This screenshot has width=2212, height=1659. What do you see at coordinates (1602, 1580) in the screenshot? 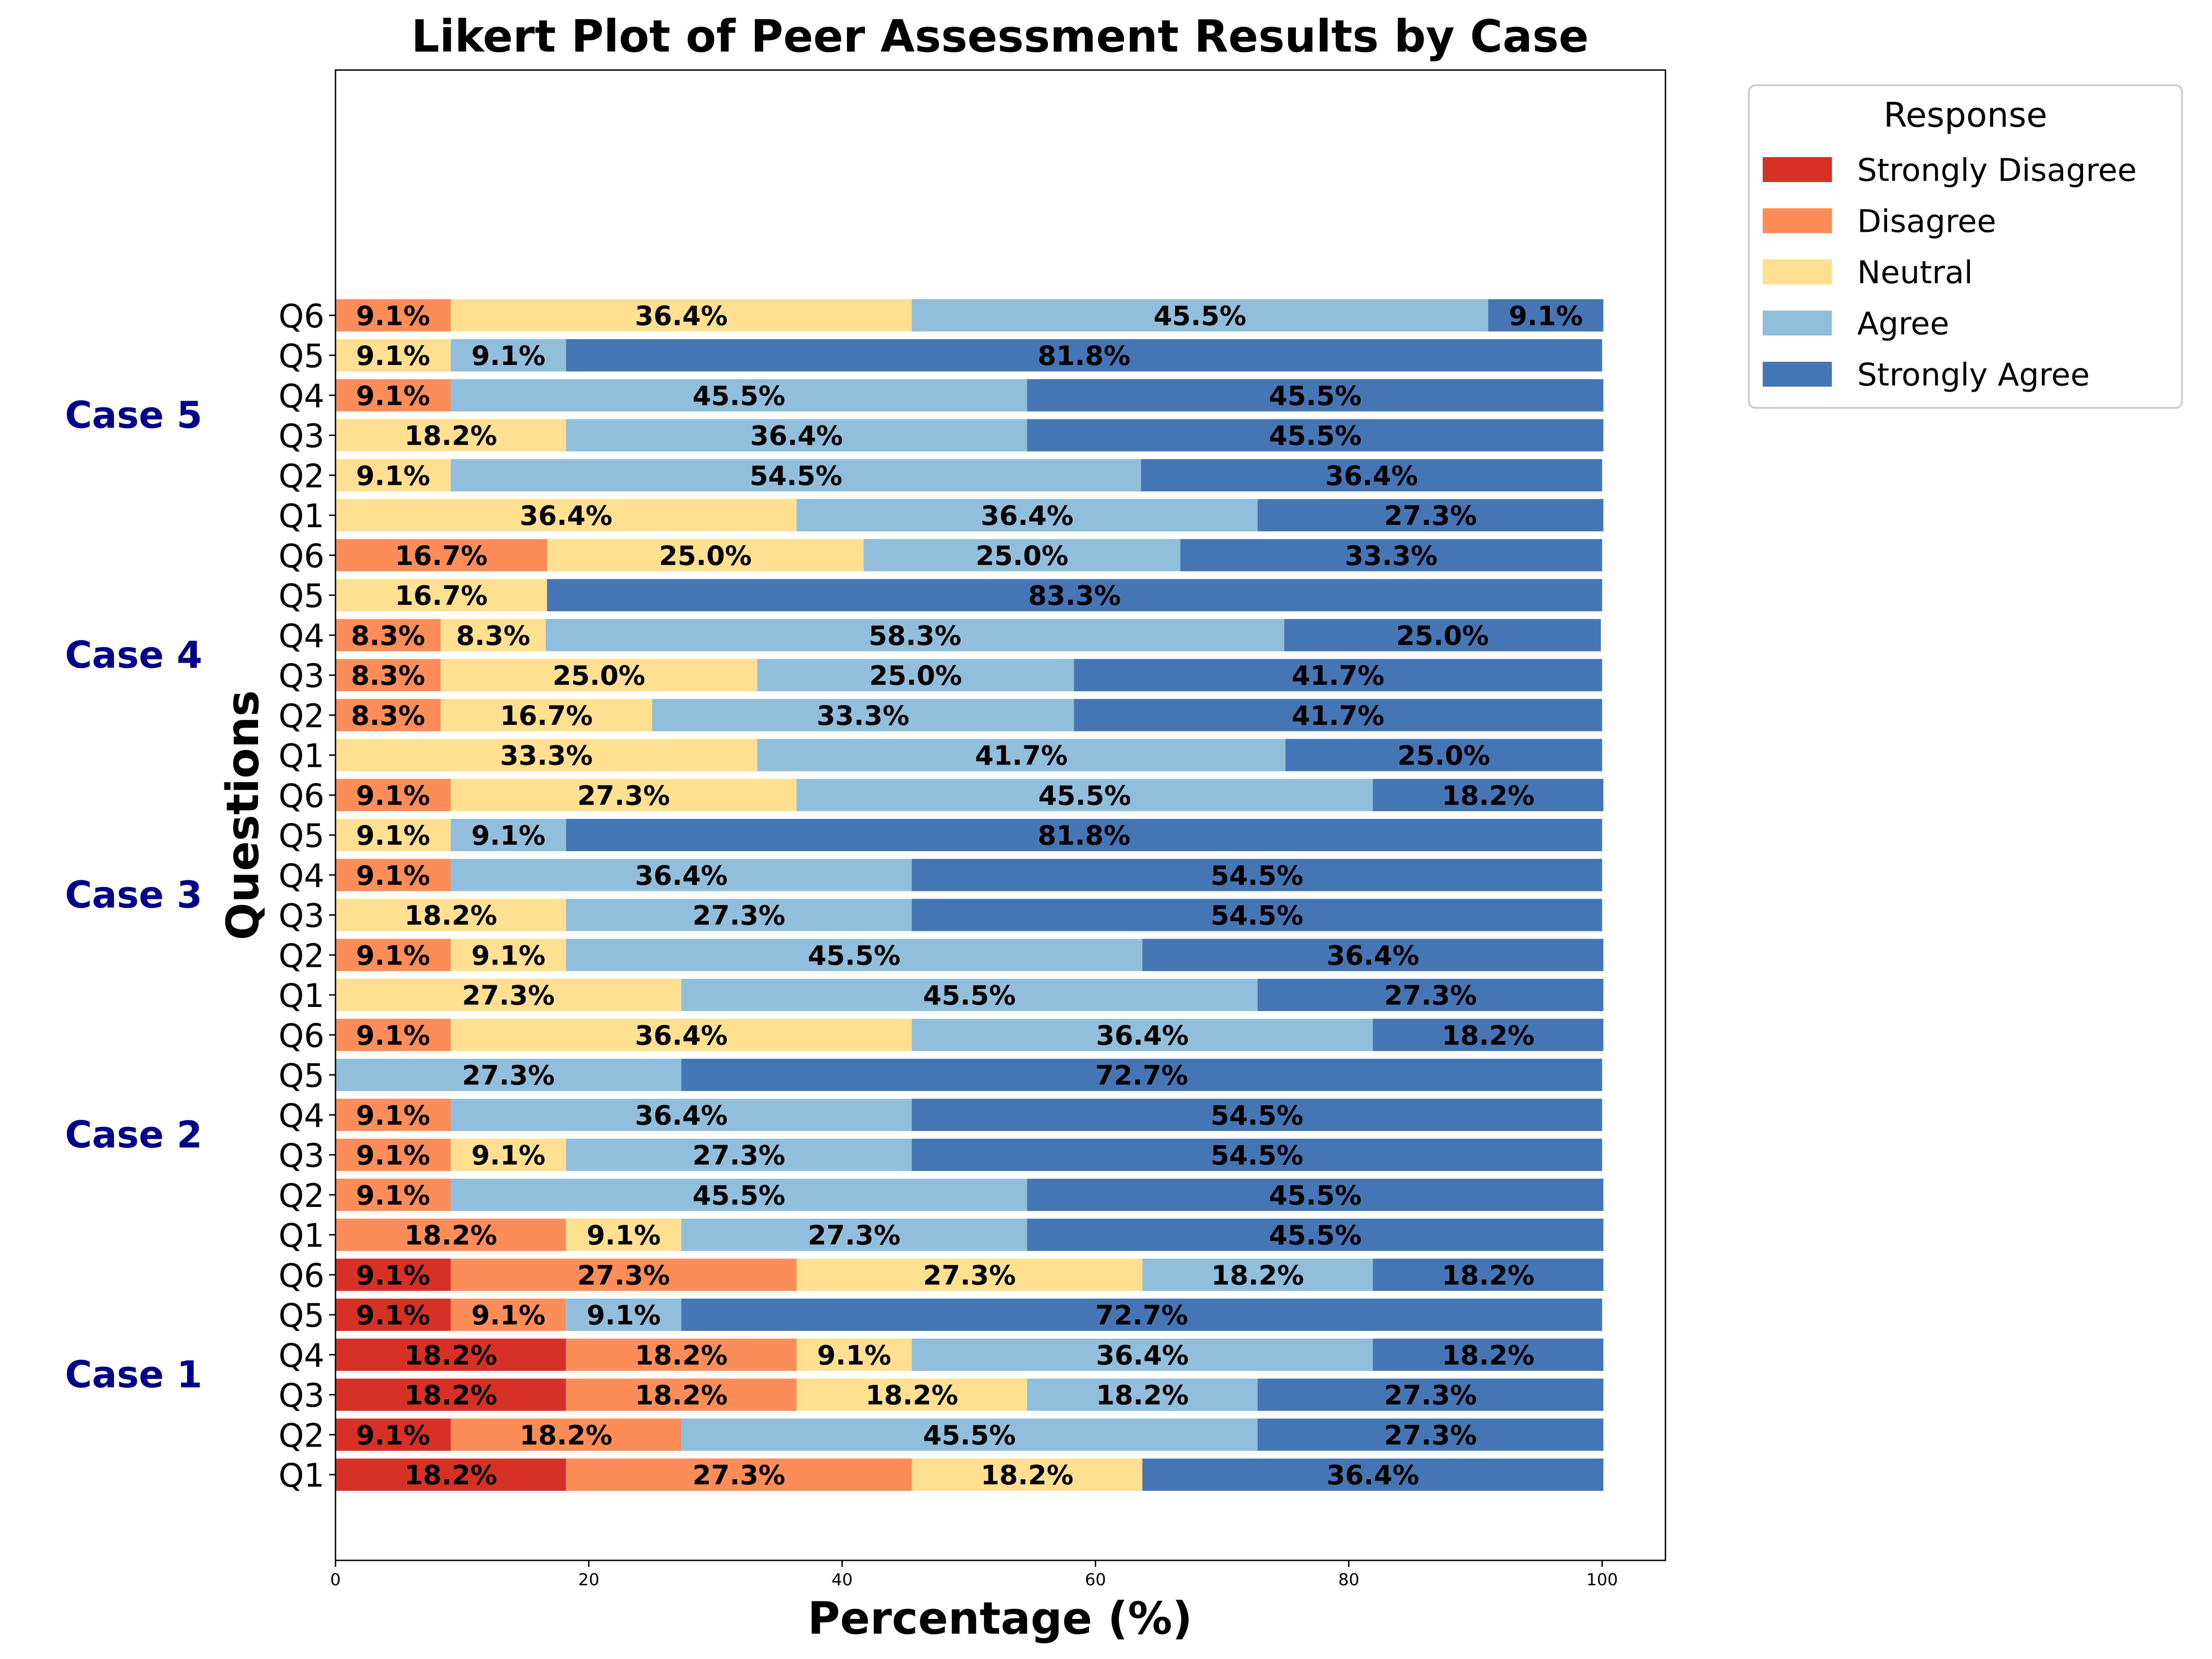
I see `x-tick-label: 100` at bounding box center [1602, 1580].